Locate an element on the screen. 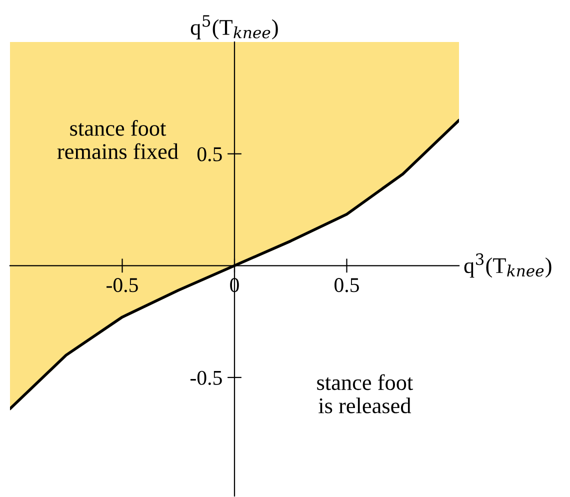 The image size is (570, 497). annotation: stance foot is released is located at coordinates (365, 394).